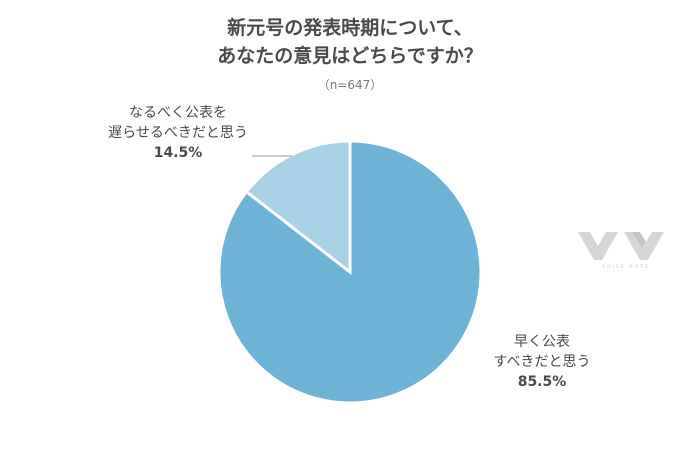  I want to click on chart-title-line1: 新元号の発表時期について、, so click(350, 28).